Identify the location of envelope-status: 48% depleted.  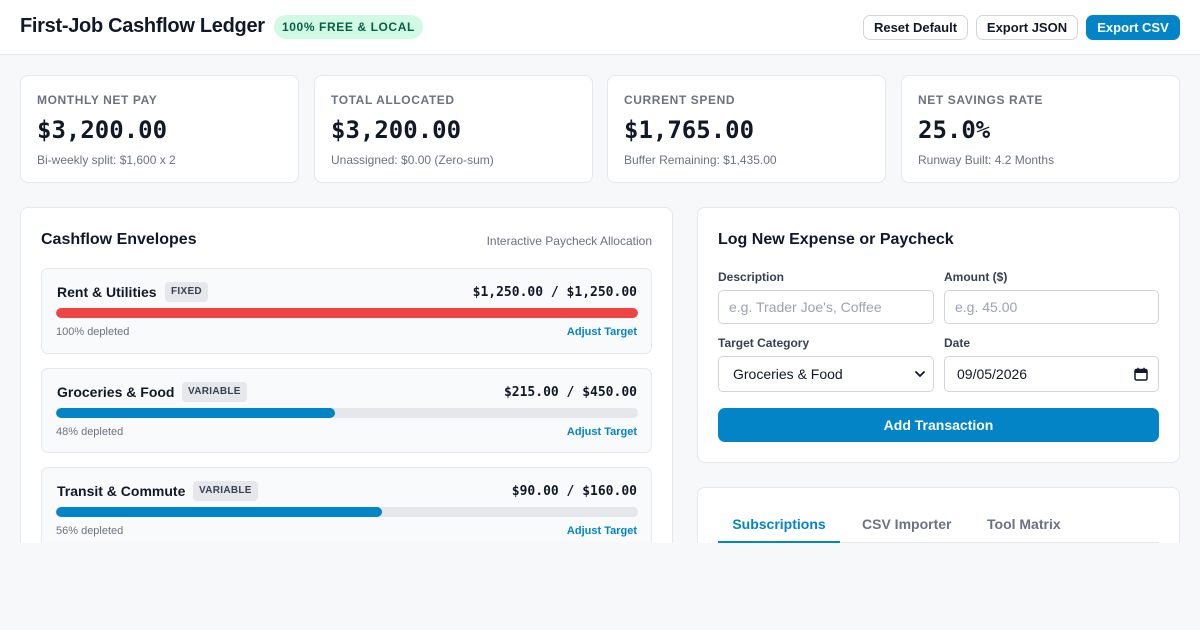
(90, 432).